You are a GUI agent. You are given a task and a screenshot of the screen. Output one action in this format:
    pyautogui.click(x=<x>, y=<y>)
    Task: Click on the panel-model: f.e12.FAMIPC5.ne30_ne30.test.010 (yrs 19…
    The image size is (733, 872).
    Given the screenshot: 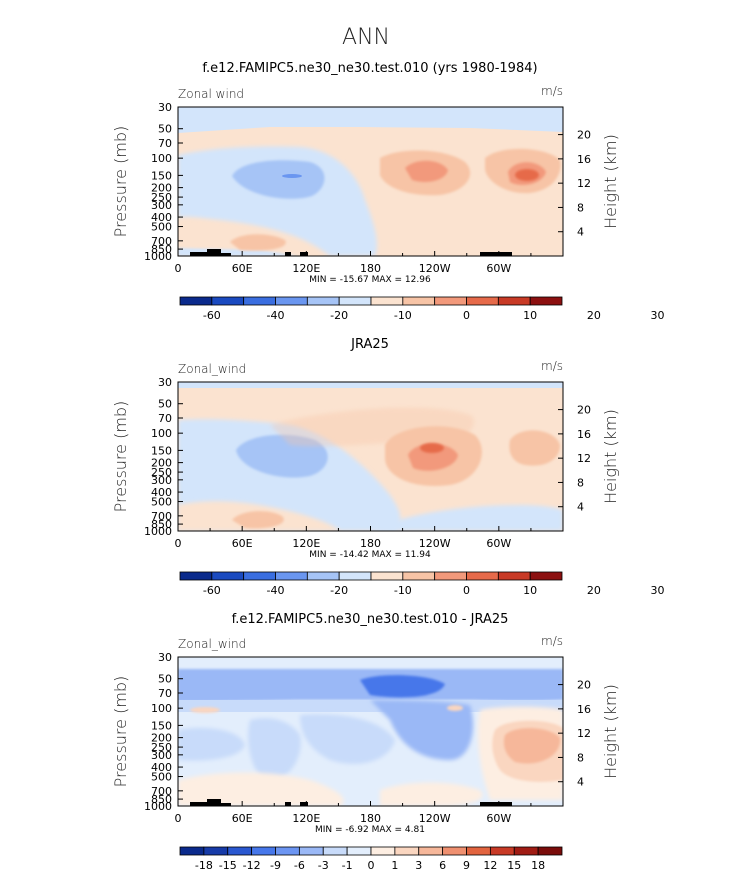 What is the action you would take?
    pyautogui.click(x=370, y=159)
    